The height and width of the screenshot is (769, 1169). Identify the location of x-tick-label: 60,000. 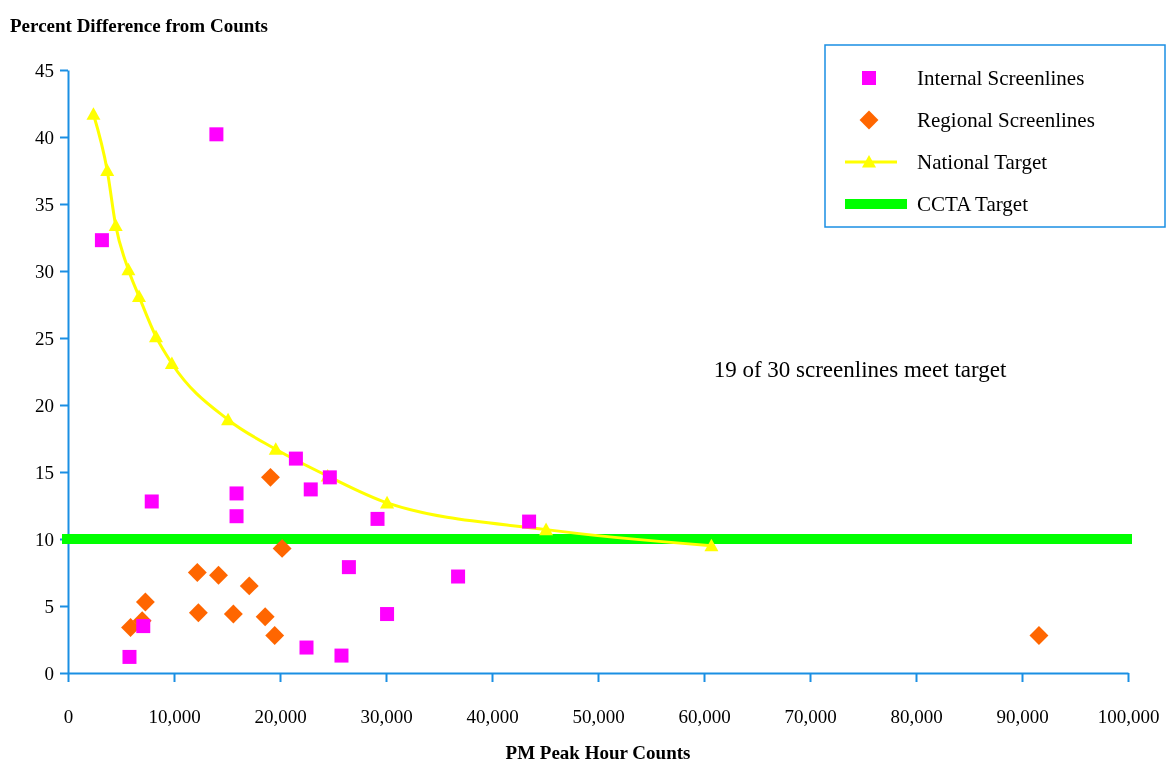
(704, 717).